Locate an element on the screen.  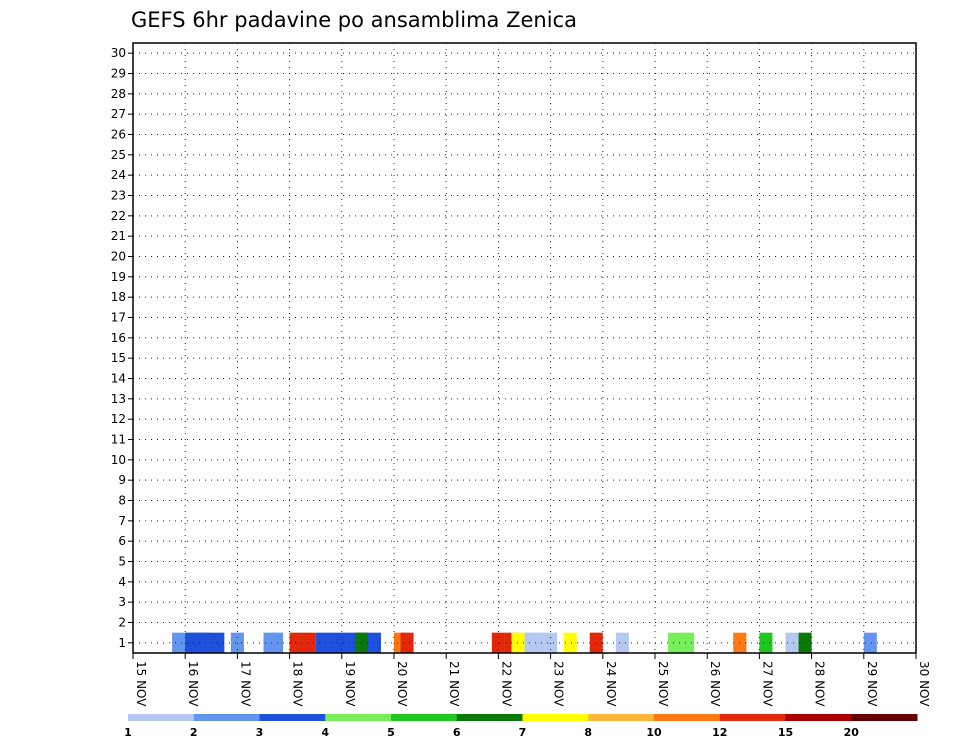
colorbar-label: 10 is located at coordinates (654, 732).